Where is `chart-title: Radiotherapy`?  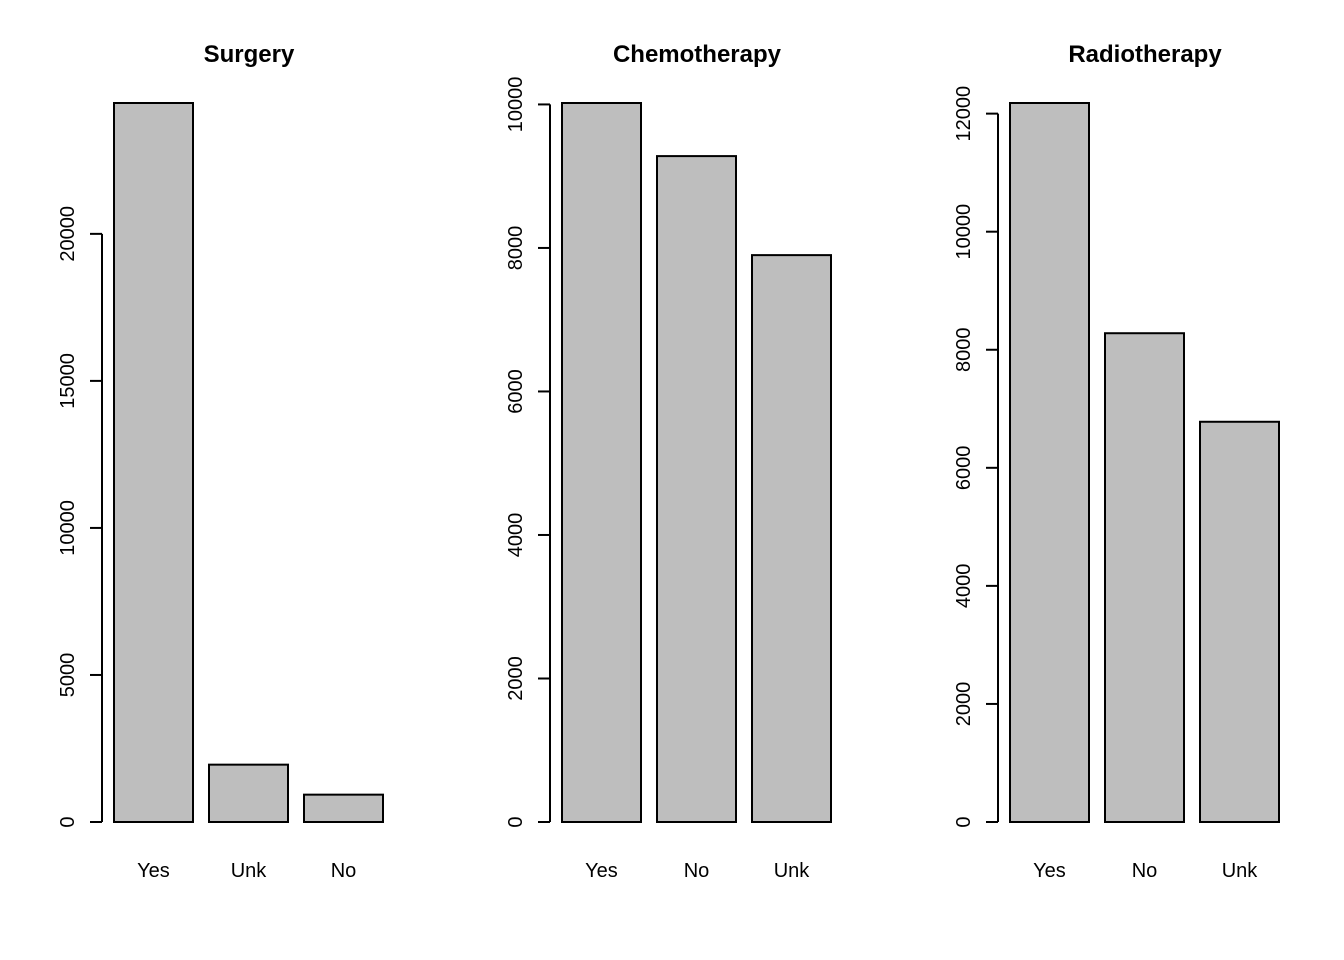
chart-title: Radiotherapy is located at coordinates (1145, 54).